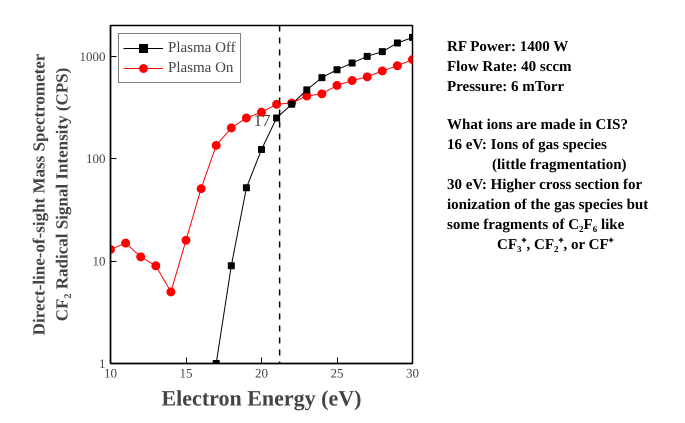 The image size is (685, 423). What do you see at coordinates (536, 225) in the screenshot?
I see `text: some fragments of C₂F₆ like` at bounding box center [536, 225].